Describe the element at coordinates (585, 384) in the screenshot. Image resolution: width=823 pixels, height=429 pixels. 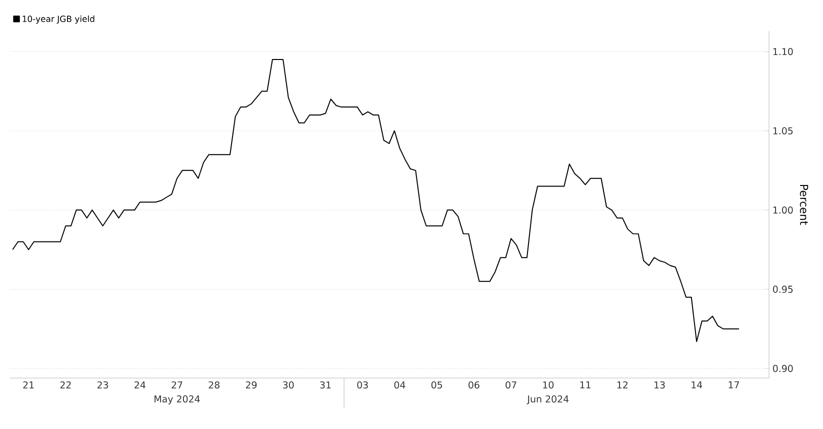
I see `x-tick-label: 11` at that location.